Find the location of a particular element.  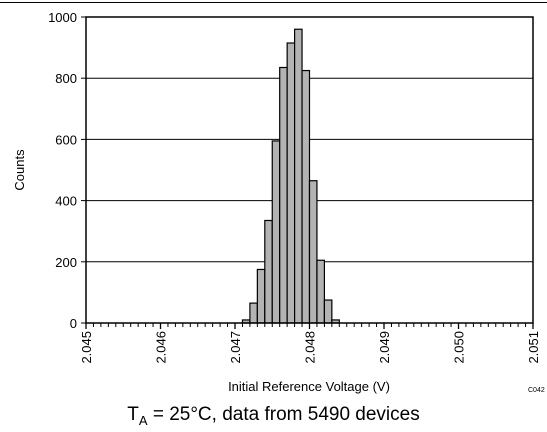

histogram-bars is located at coordinates (290, 176).